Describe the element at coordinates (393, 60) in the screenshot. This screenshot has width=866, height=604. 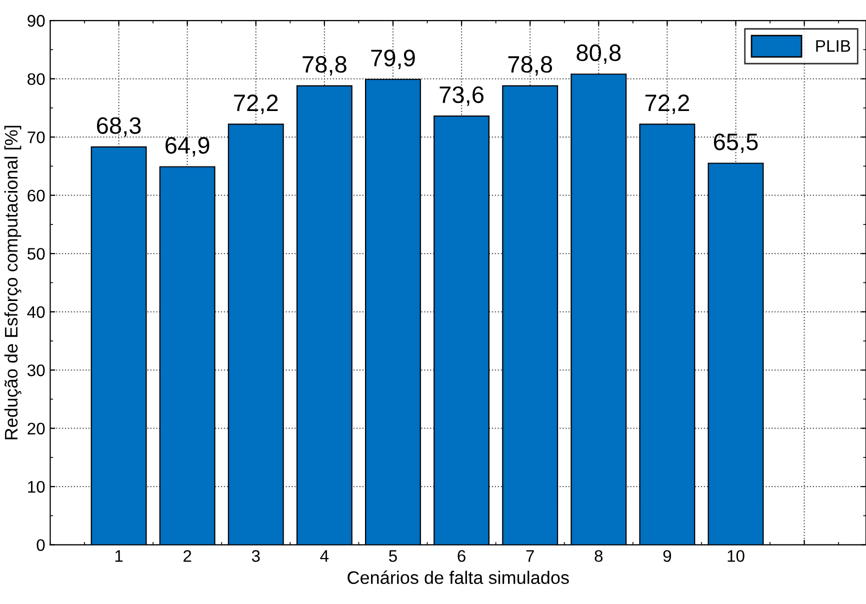
I see `data-label: 79,9` at that location.